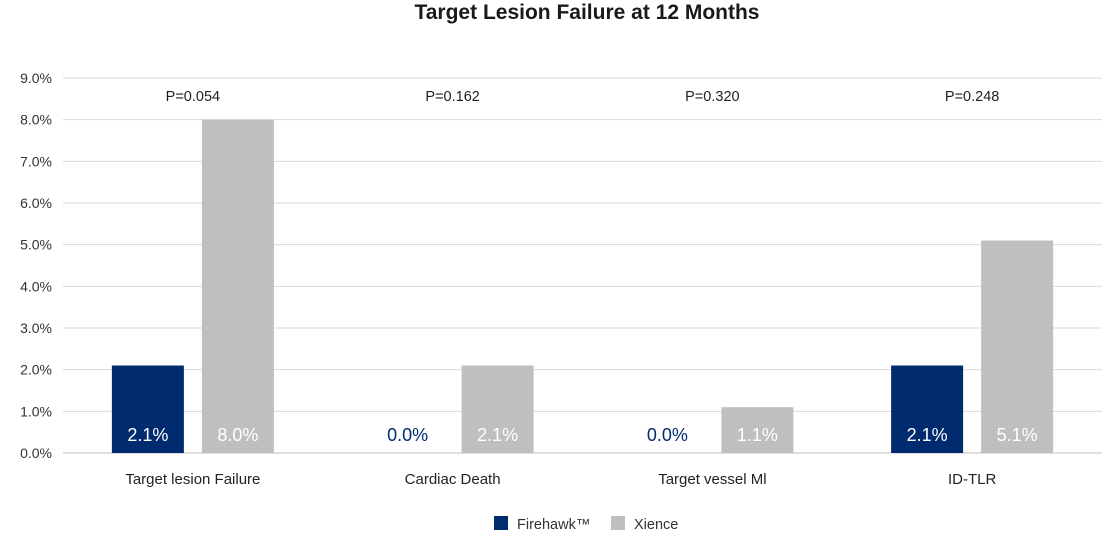 This screenshot has height=557, width=1110. What do you see at coordinates (553, 525) in the screenshot?
I see `legend-label: Firehawk™` at bounding box center [553, 525].